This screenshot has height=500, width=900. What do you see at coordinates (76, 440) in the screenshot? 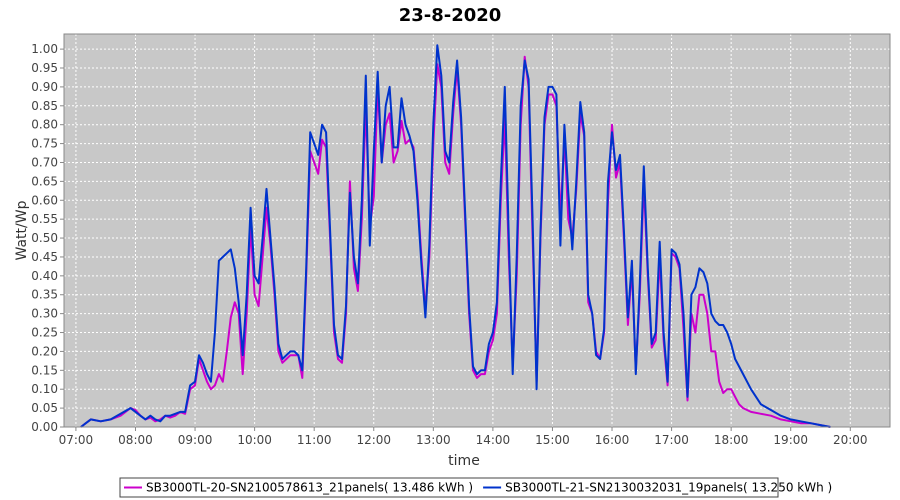
I see `x-tick-label: 07:00` at bounding box center [76, 440].